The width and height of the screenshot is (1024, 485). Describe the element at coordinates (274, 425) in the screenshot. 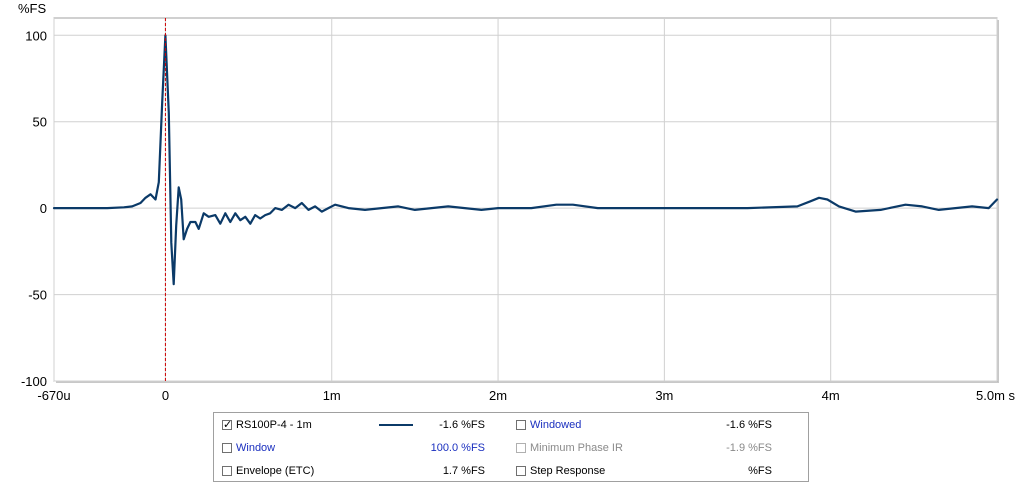

I see `legend-series-label: RS100P-4 - 1m` at that location.